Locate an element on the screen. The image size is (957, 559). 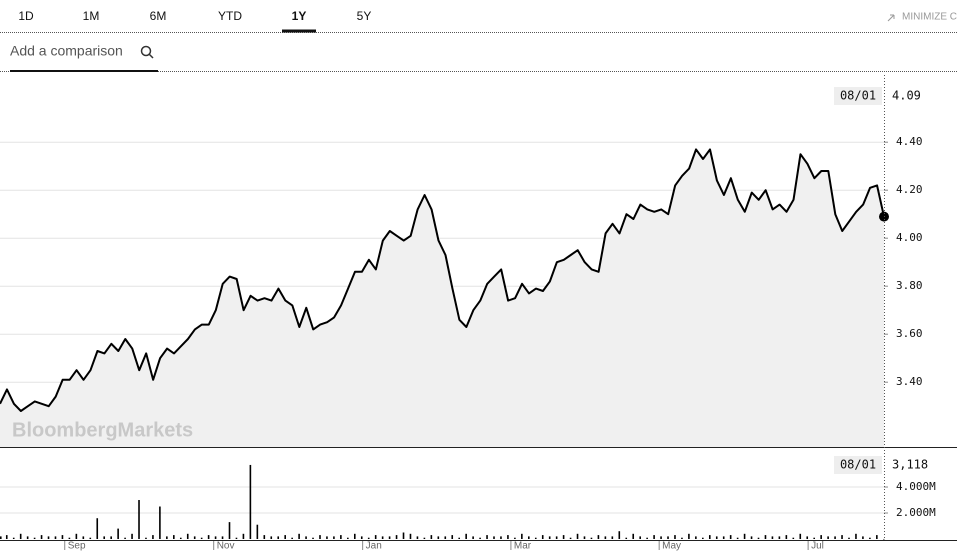
watermark: BloombergMarkets is located at coordinates (102, 430).